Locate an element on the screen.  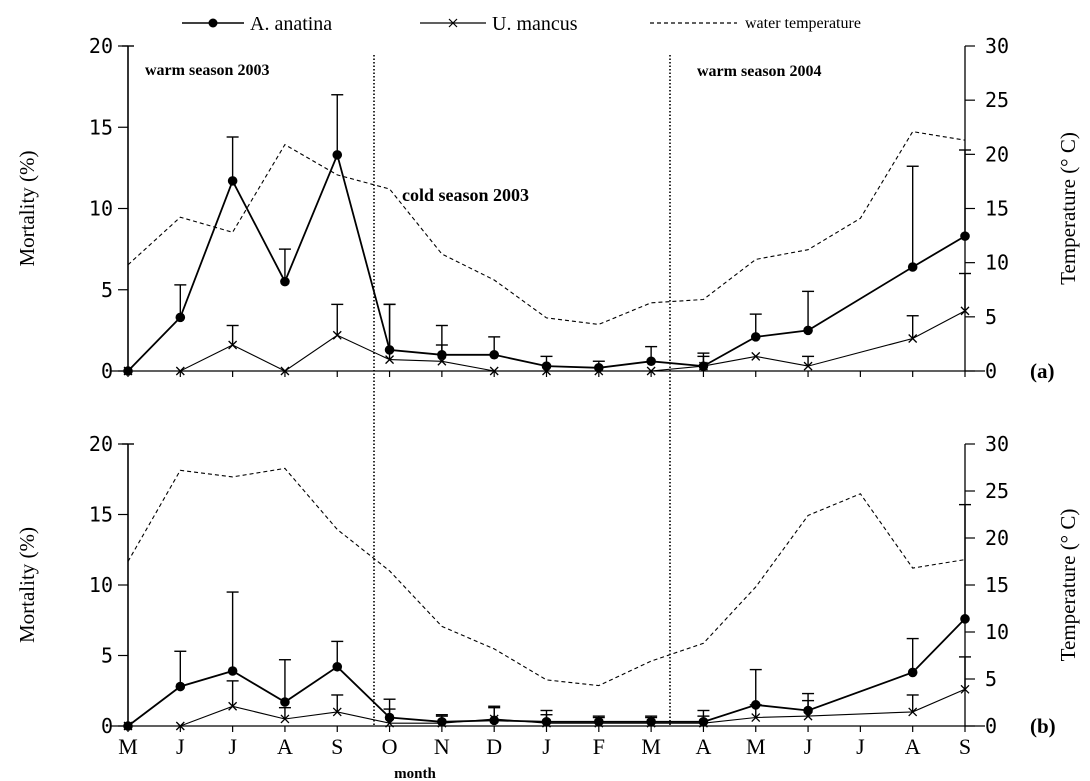
legend-u-mancus-marker is located at coordinates (453, 23).